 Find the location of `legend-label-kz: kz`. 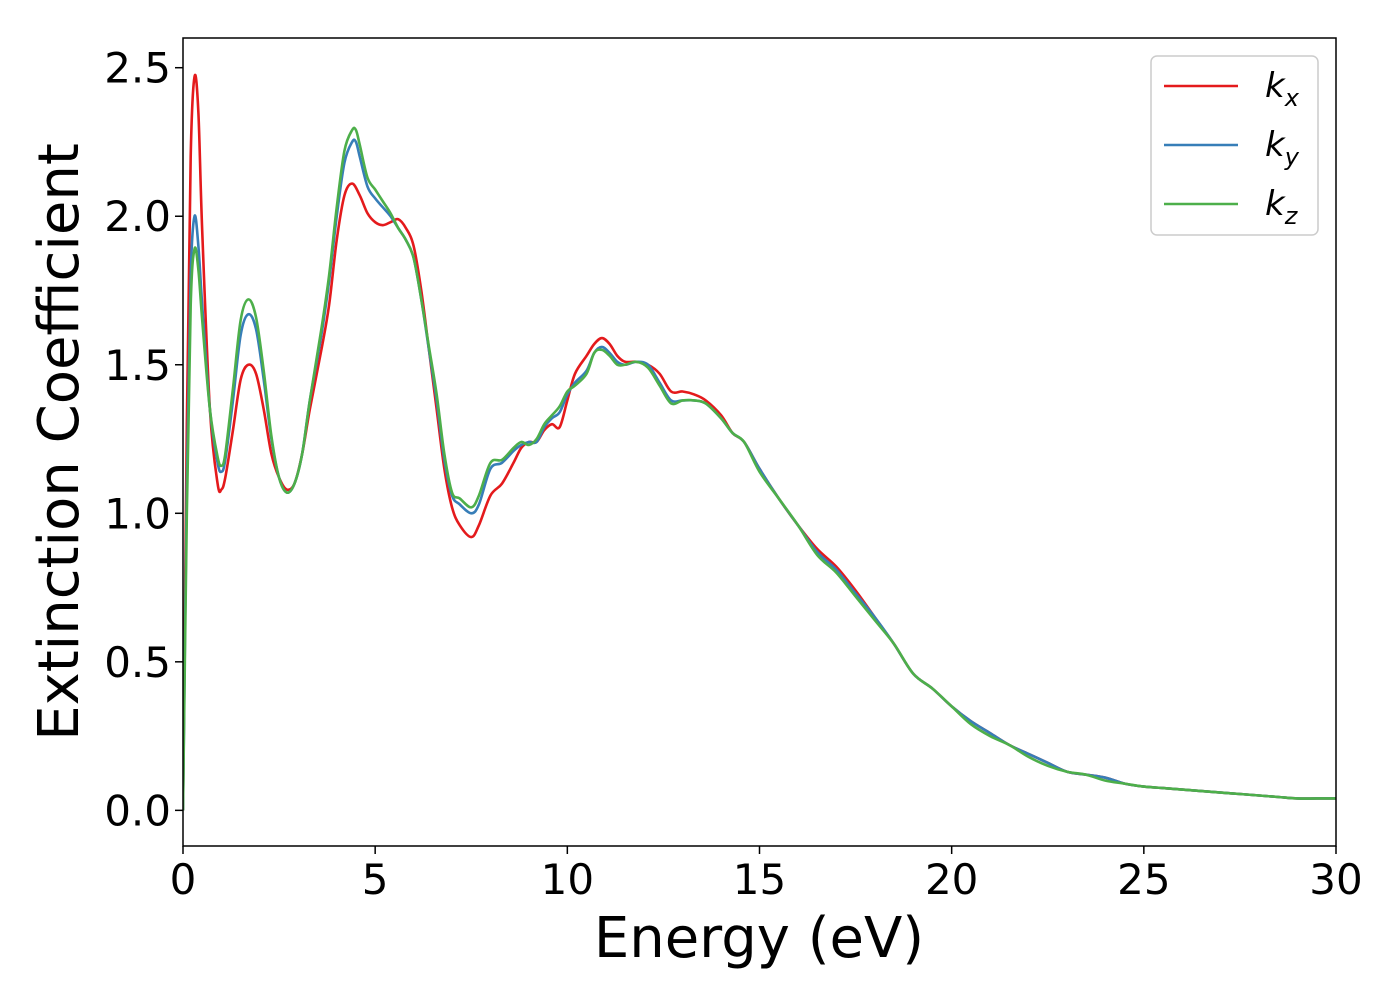

legend-label-kz: kz is located at coordinates (1282, 207).